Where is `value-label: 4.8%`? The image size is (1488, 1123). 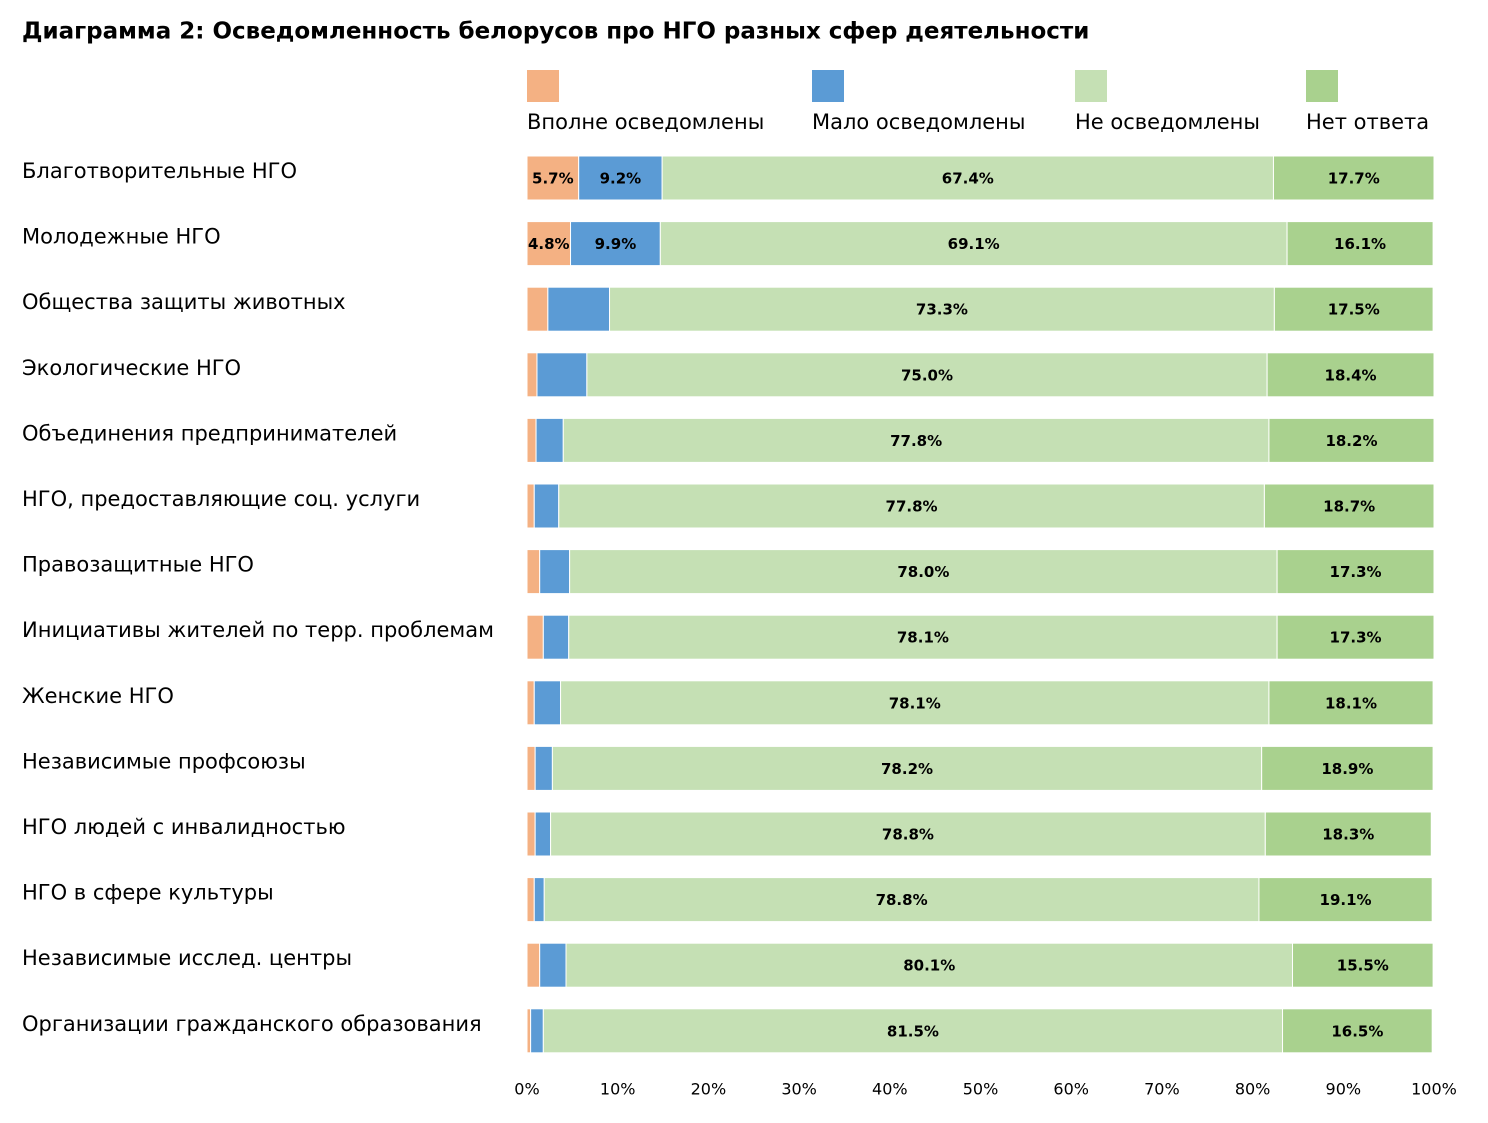
value-label: 4.8% is located at coordinates (549, 244).